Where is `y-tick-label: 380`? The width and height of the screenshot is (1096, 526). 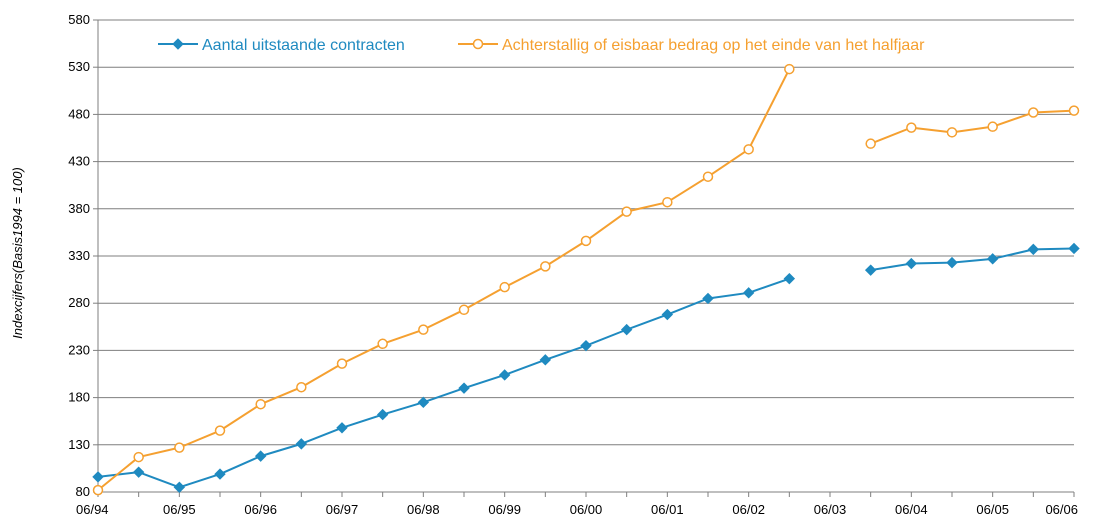 y-tick-label: 380 is located at coordinates (79, 208).